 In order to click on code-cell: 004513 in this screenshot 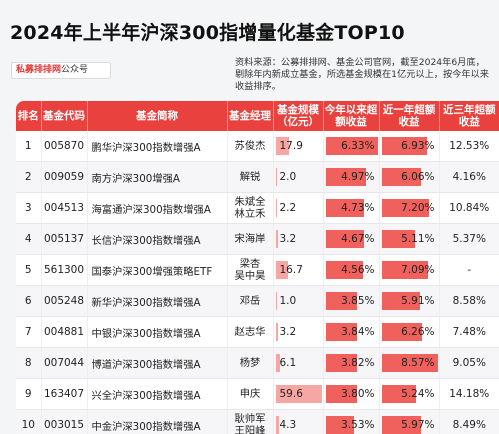, I will do `click(64, 208)`.